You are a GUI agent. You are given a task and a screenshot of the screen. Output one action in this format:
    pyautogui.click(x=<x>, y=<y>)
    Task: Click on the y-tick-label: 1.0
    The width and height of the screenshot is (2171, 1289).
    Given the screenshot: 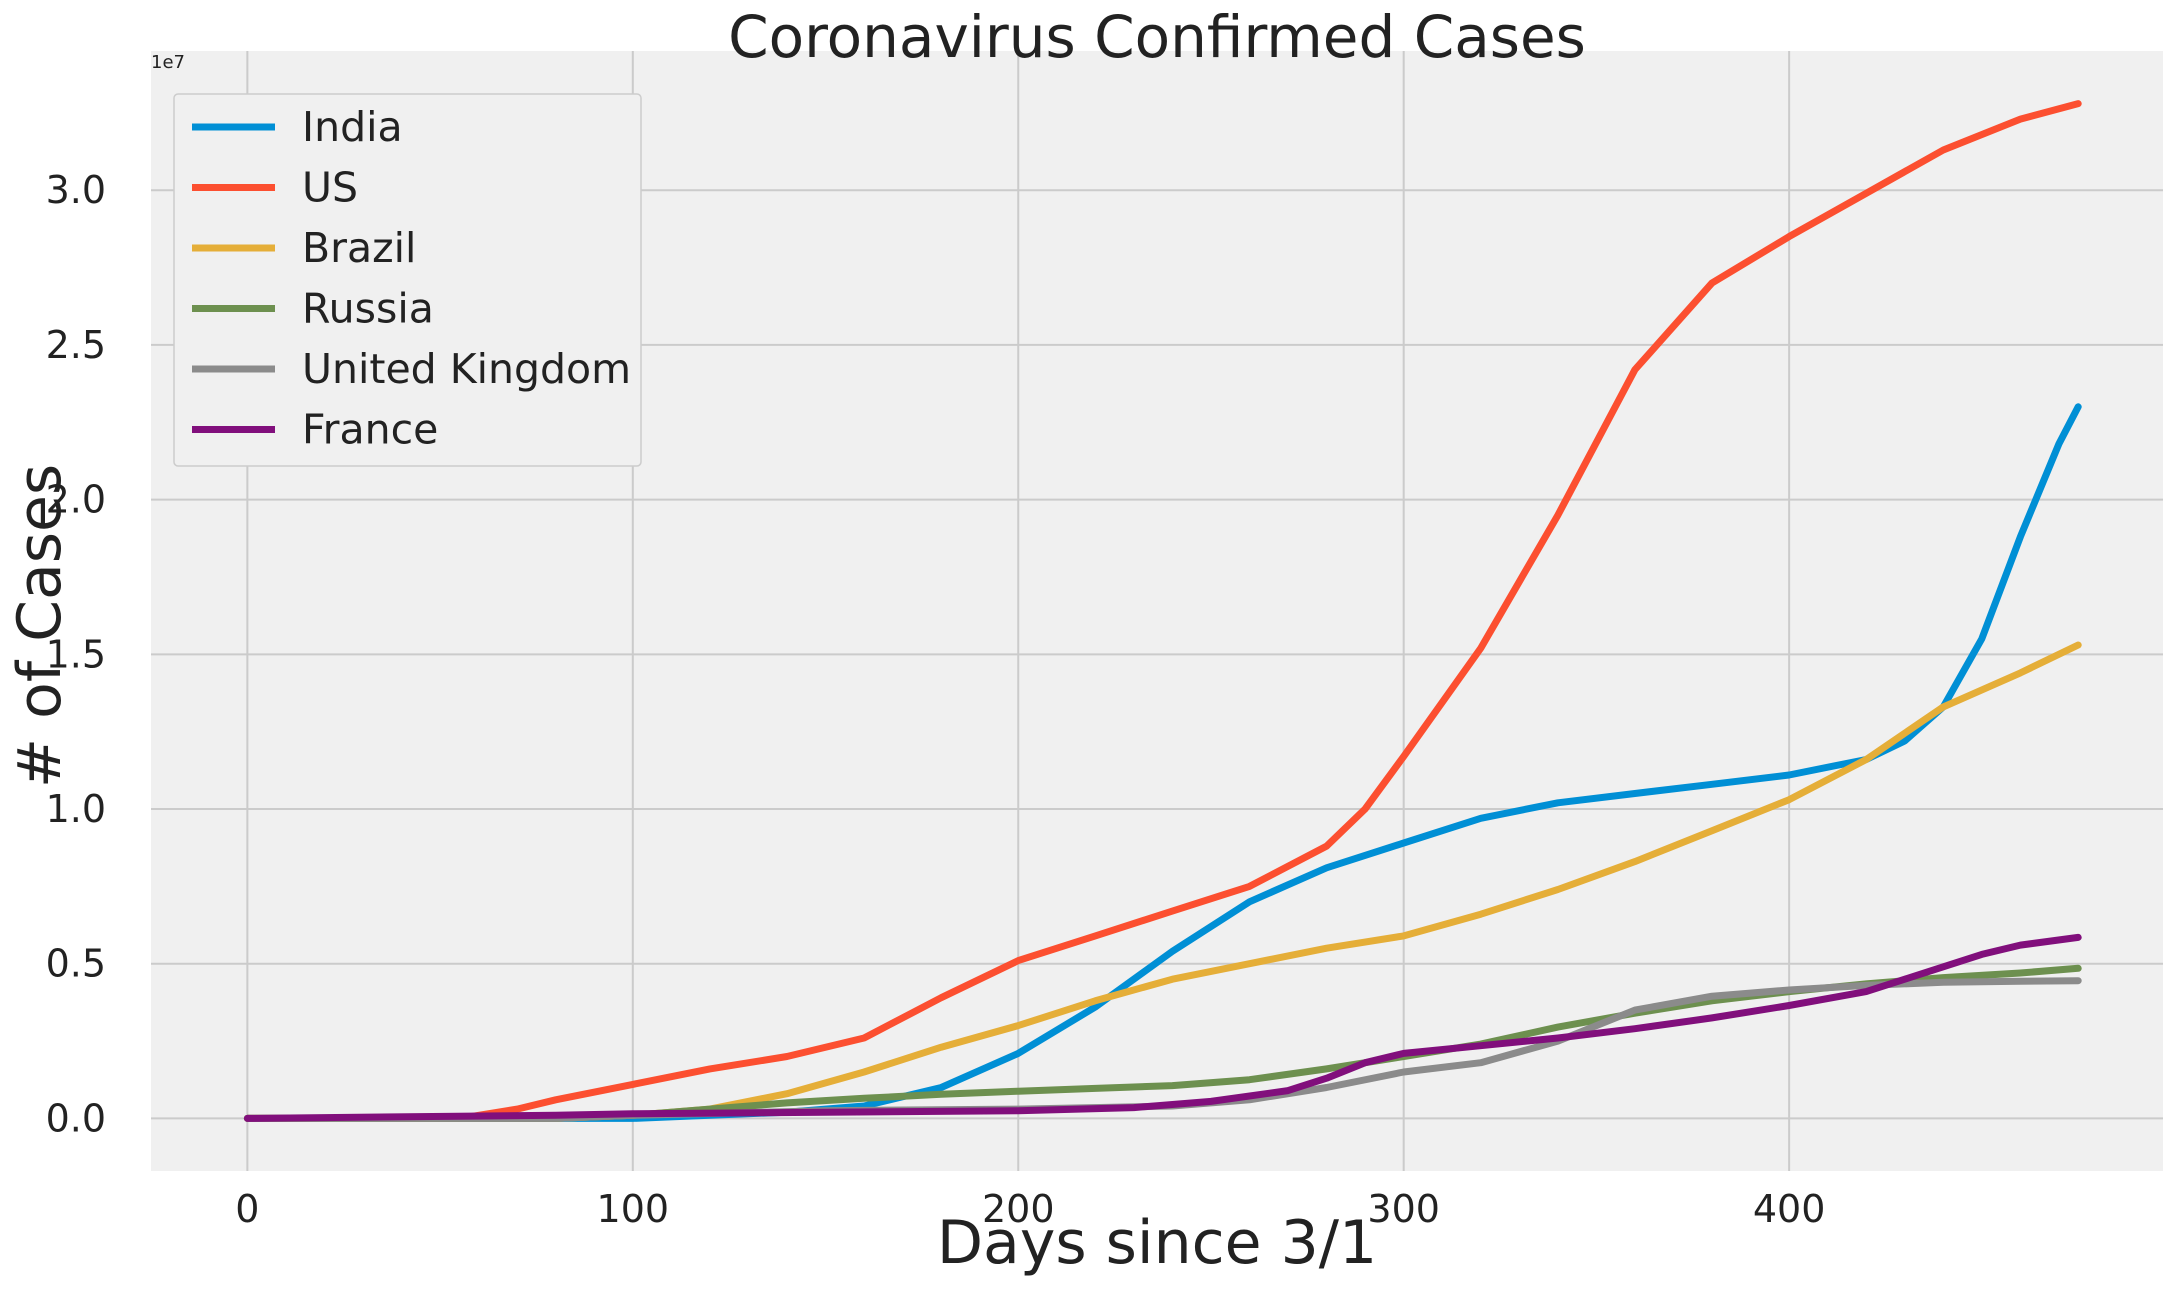 What is the action you would take?
    pyautogui.click(x=76, y=809)
    